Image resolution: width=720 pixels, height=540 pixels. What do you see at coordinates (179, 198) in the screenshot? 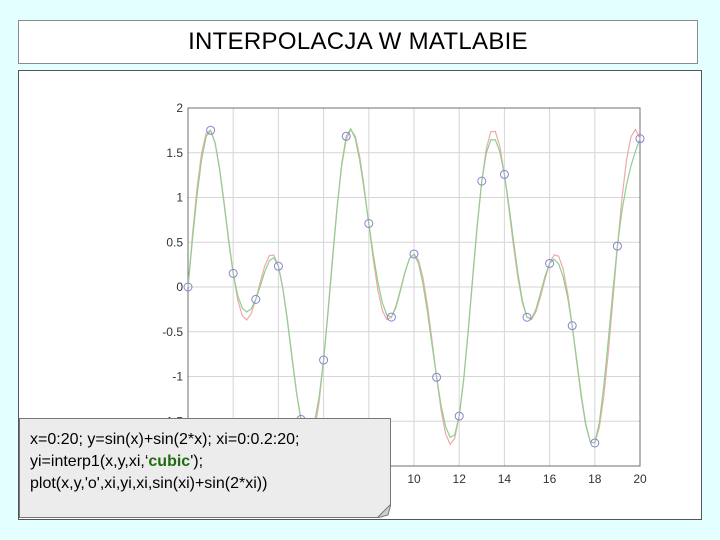
I see `y-tick-label: 1` at bounding box center [179, 198].